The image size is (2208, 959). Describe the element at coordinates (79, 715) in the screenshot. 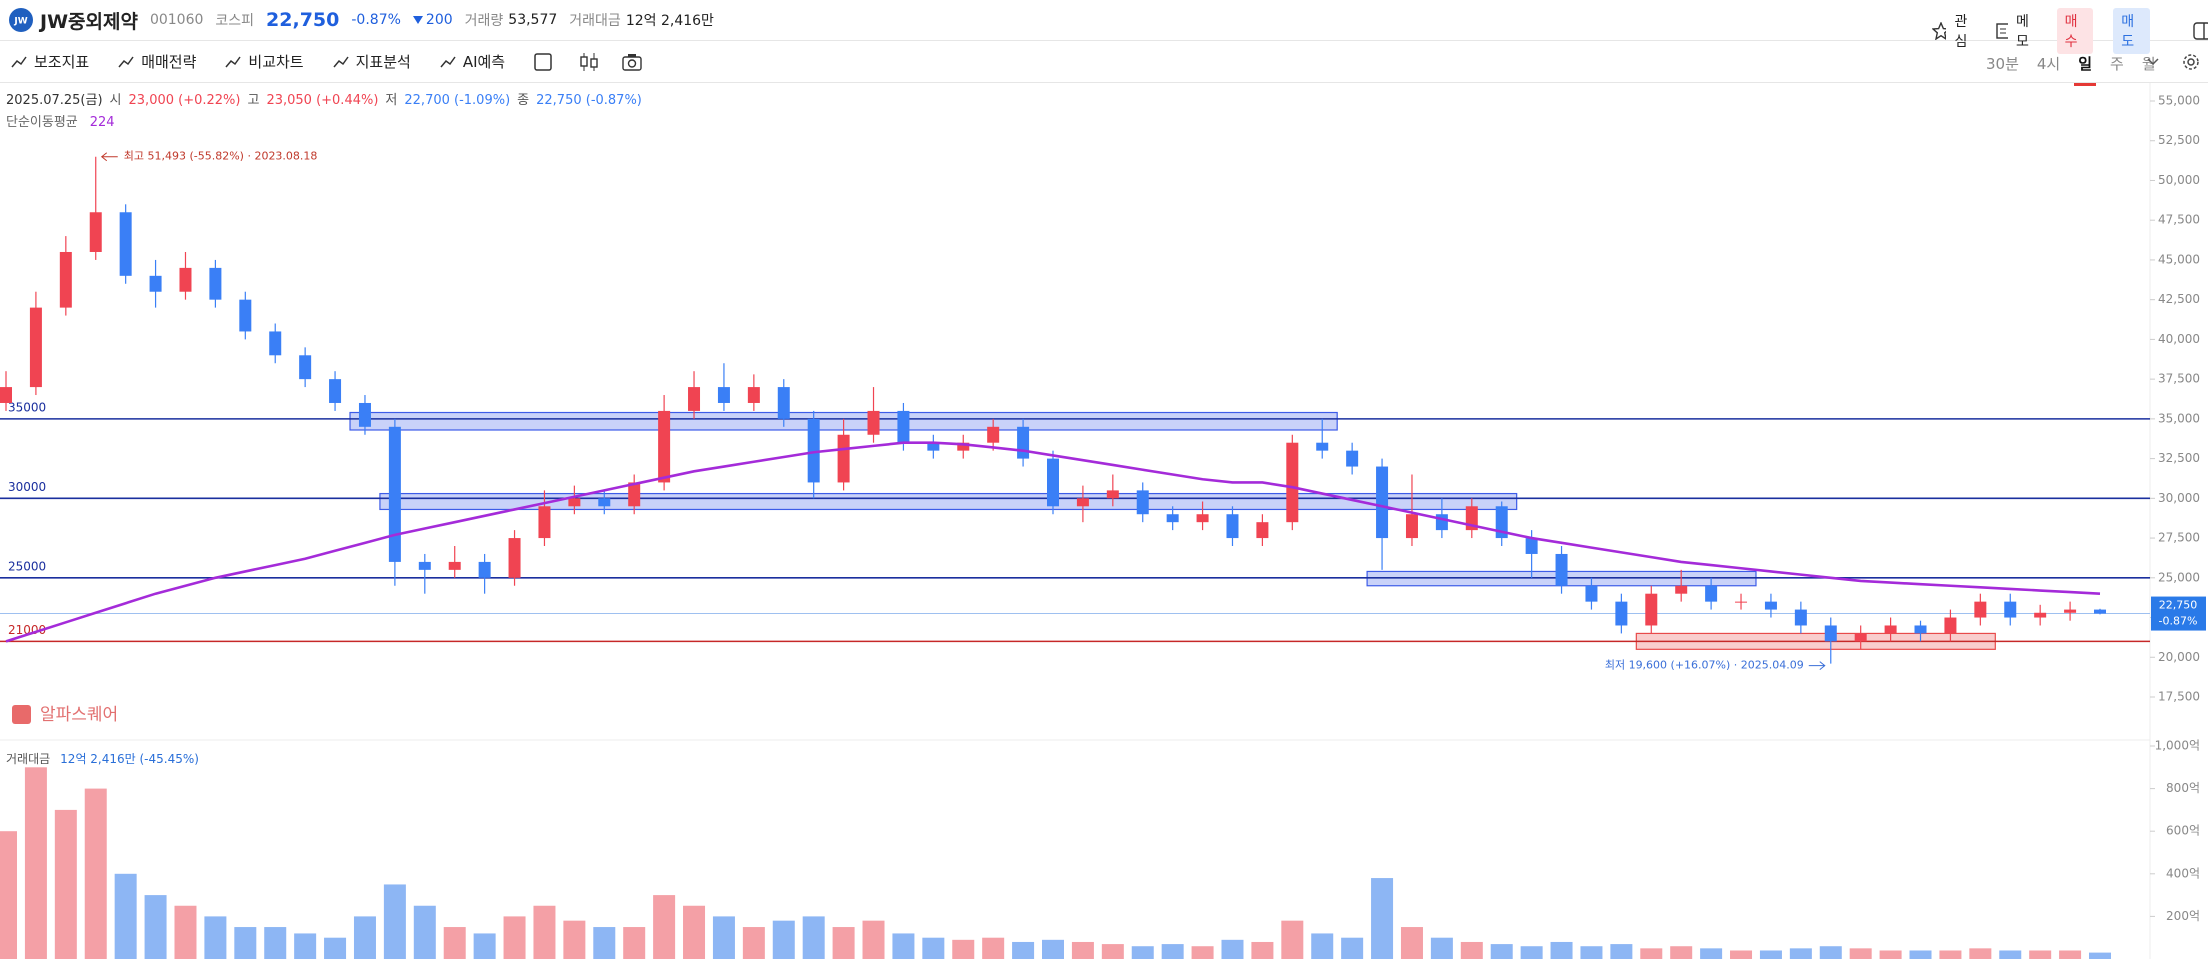

I see `watermark: 알파스퀘어` at that location.